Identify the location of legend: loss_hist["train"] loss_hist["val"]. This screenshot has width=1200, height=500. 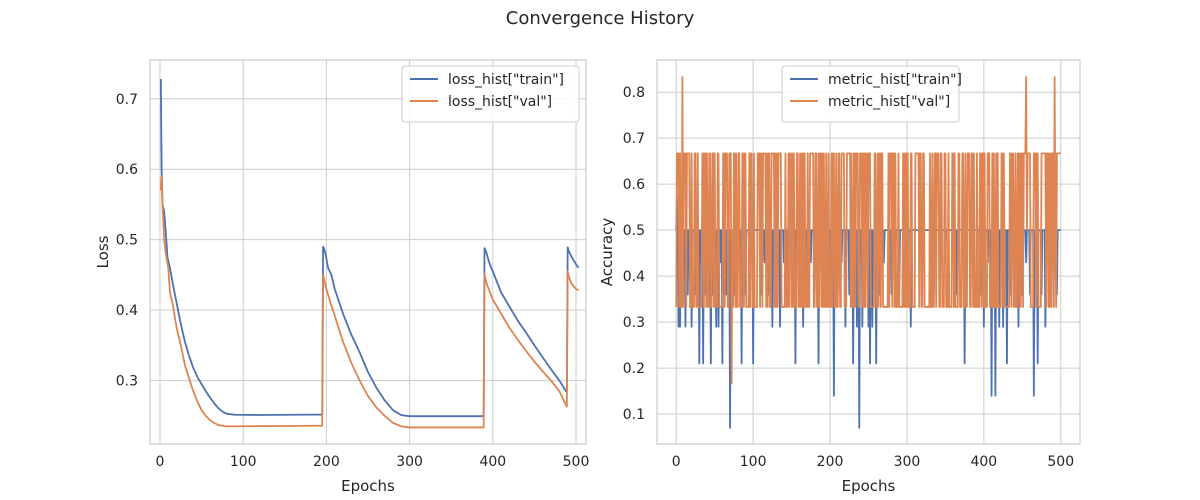
(490, 94).